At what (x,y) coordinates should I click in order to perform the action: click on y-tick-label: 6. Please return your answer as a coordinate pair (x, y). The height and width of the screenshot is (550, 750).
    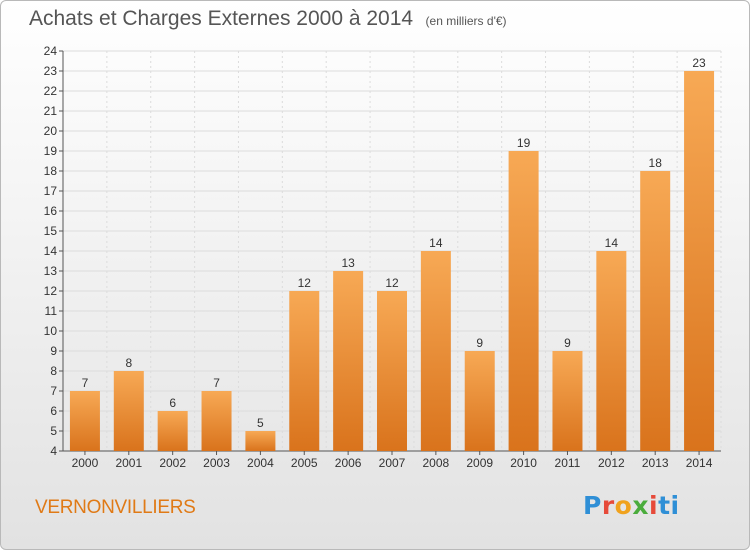
    Looking at the image, I should click on (53, 411).